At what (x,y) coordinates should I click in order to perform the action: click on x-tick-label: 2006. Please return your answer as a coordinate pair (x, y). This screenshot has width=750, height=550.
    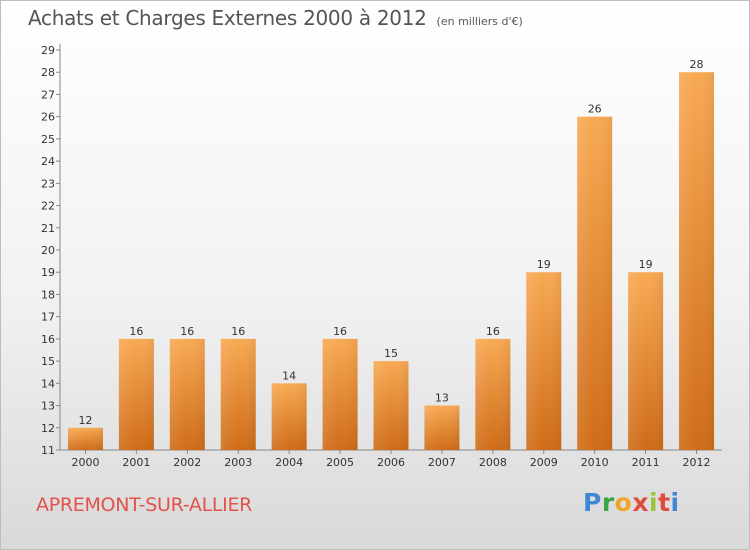
    Looking at the image, I should click on (391, 462).